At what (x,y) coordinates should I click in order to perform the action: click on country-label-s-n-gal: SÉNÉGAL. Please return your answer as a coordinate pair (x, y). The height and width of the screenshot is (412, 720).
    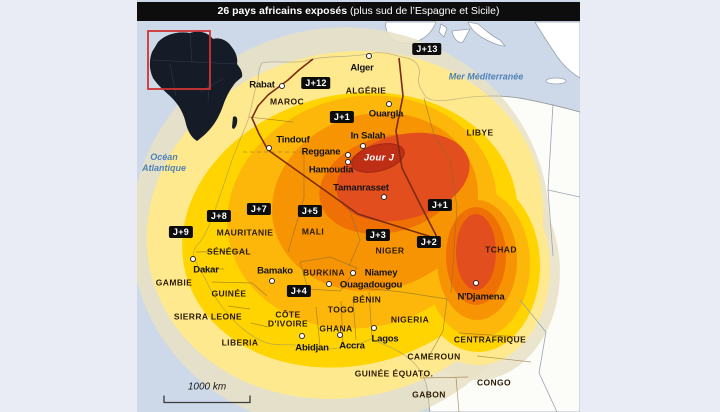
    Looking at the image, I should click on (229, 251).